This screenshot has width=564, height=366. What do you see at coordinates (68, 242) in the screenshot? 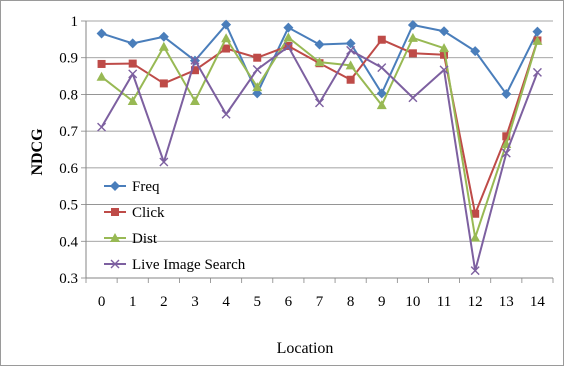
I see `y-tick-label: 0.4` at bounding box center [68, 242].